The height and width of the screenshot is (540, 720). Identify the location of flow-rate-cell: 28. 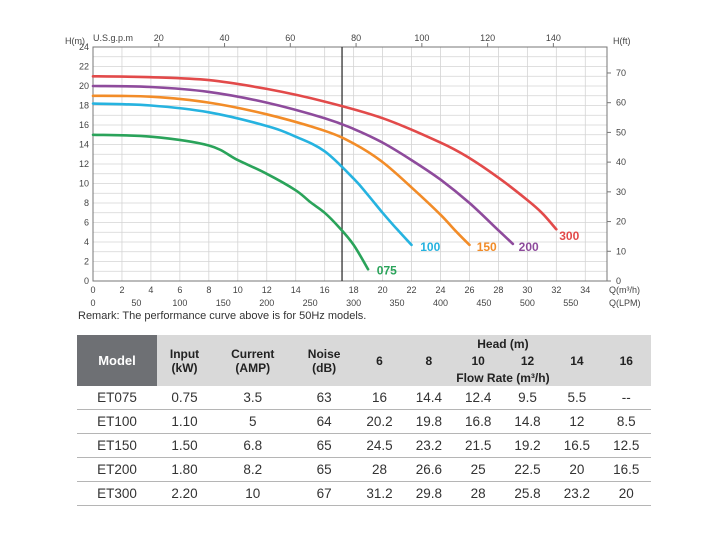
(379, 469).